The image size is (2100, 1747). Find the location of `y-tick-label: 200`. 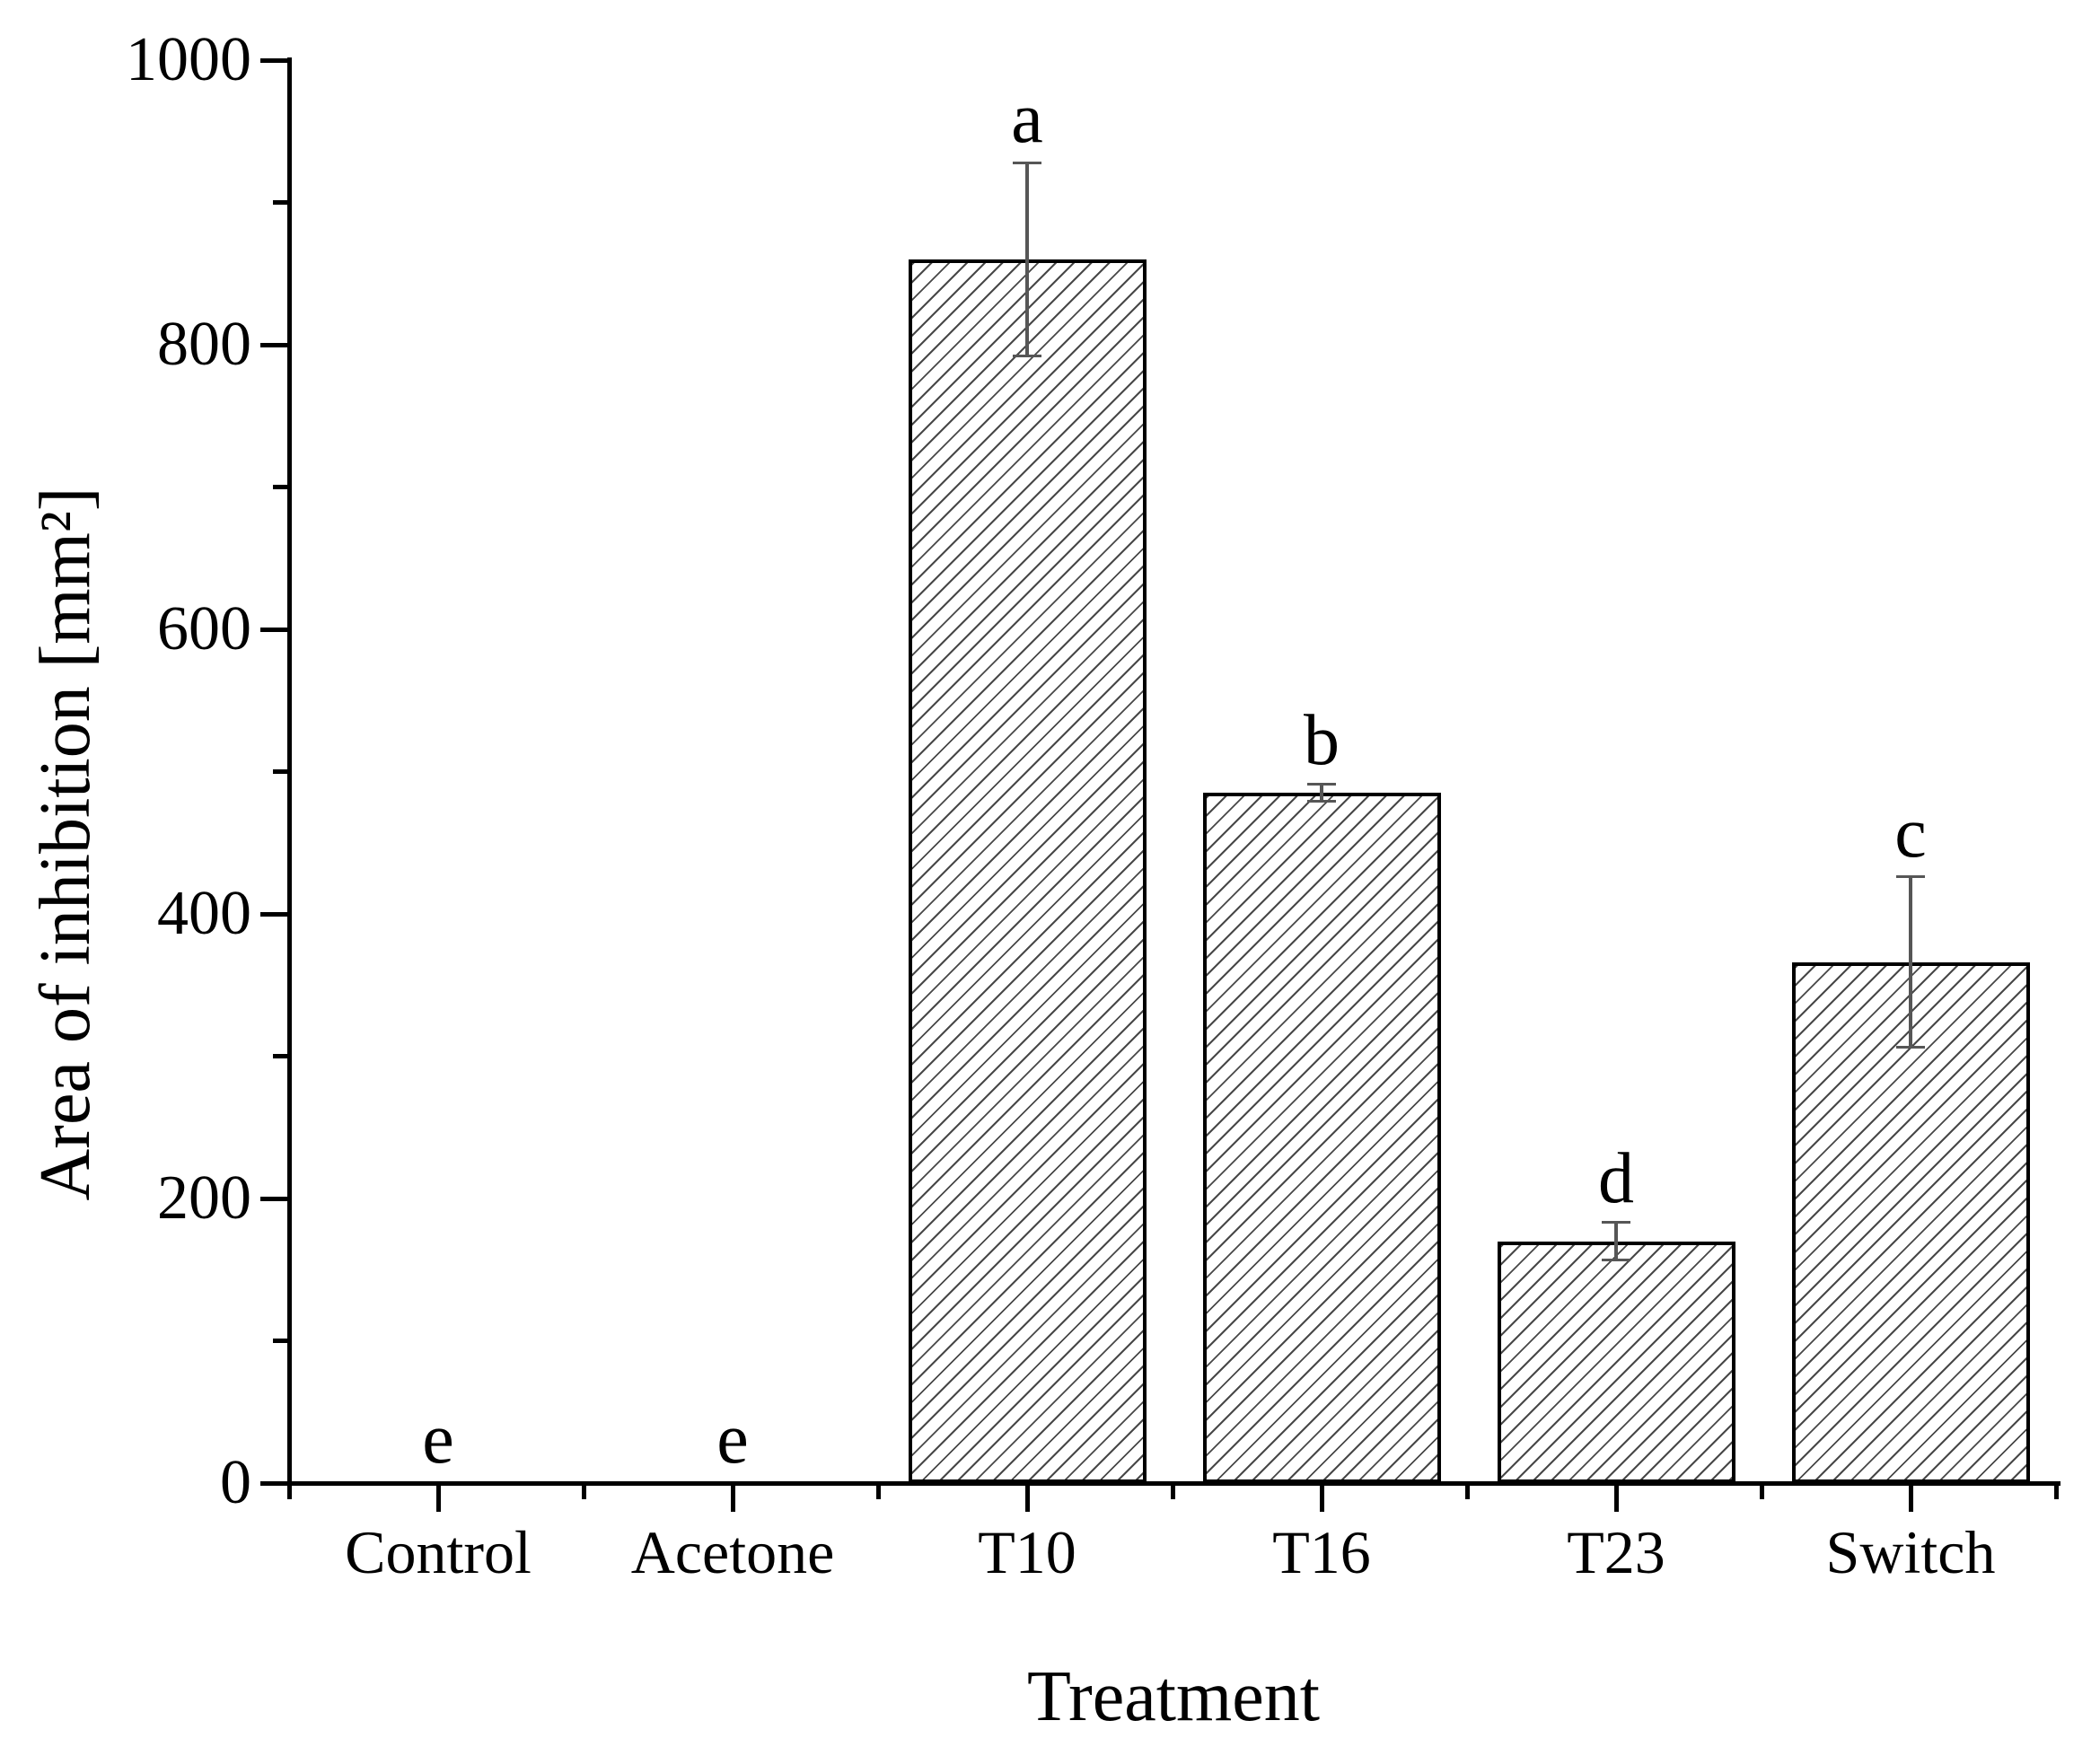

y-tick-label: 200 is located at coordinates (204, 1198).